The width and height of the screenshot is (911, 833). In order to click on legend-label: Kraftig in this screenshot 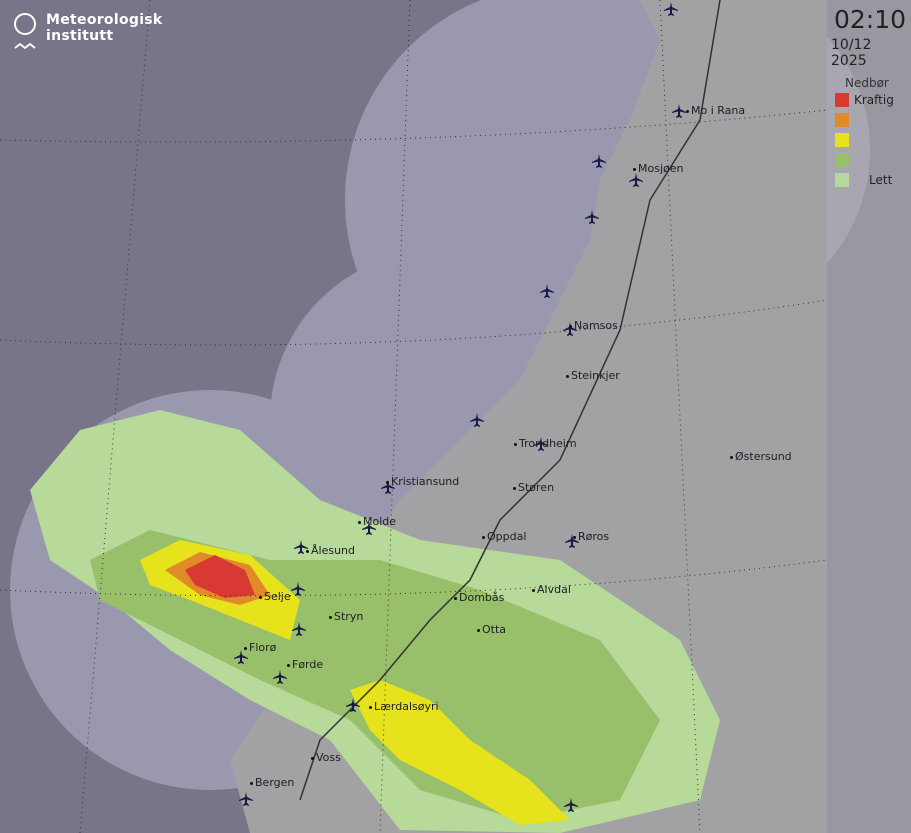, I will do `click(874, 100)`.